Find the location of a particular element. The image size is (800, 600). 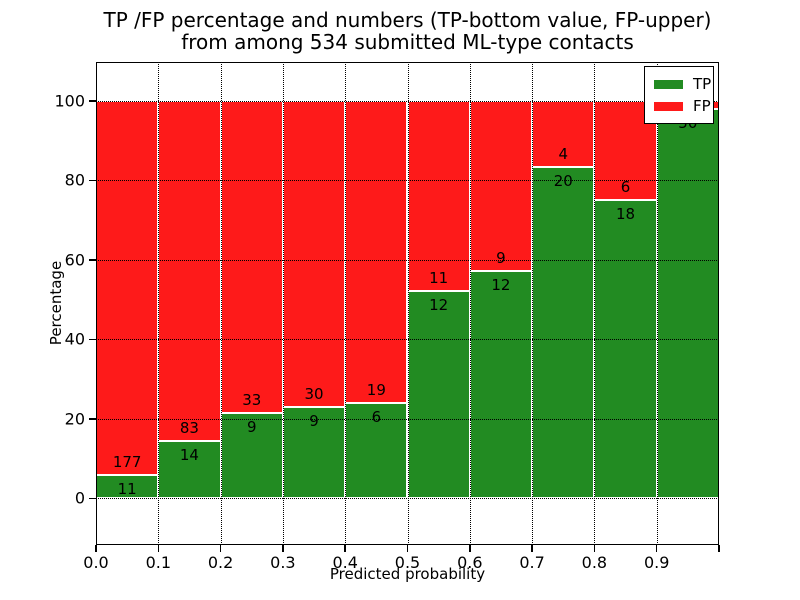

x-axis-label: Predicted probability is located at coordinates (407, 574).